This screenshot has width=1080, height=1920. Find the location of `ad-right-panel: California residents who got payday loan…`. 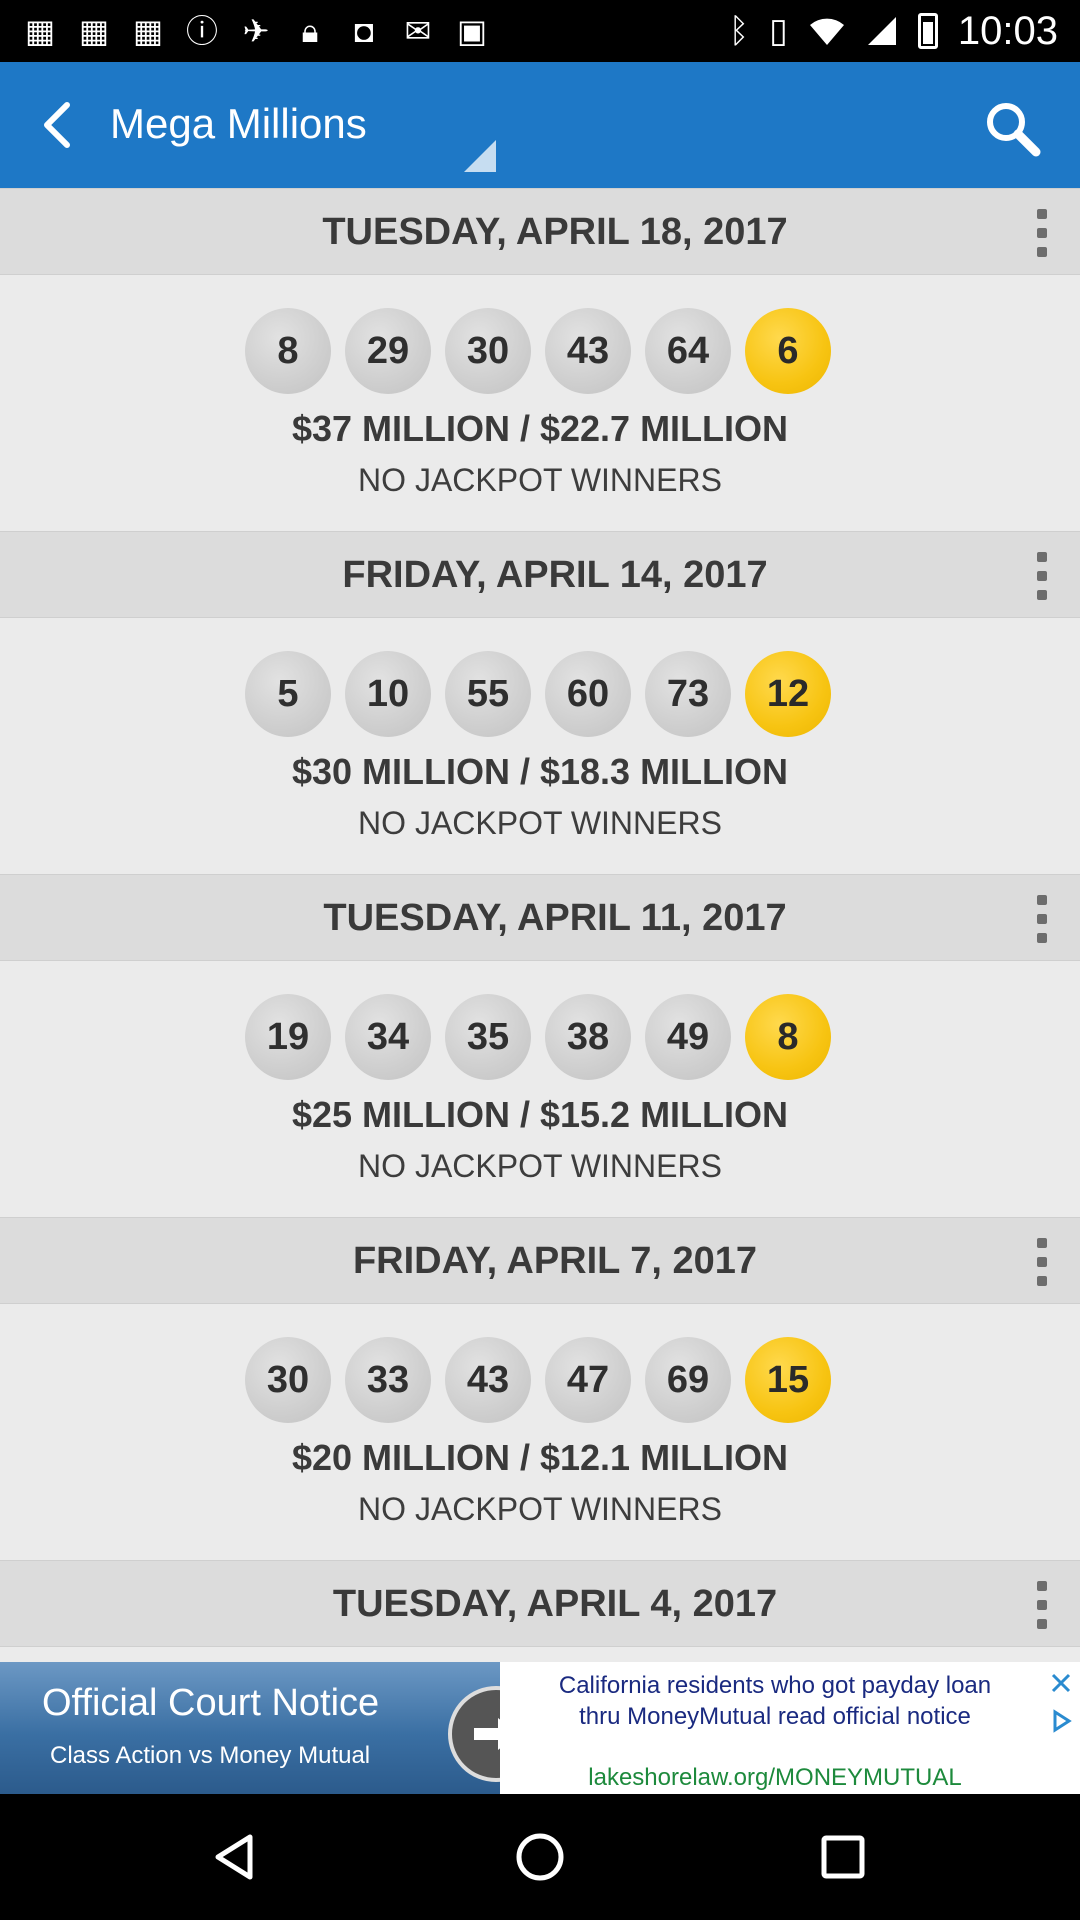

ad-right-panel: California residents who got payday loan… is located at coordinates (772, 1728).